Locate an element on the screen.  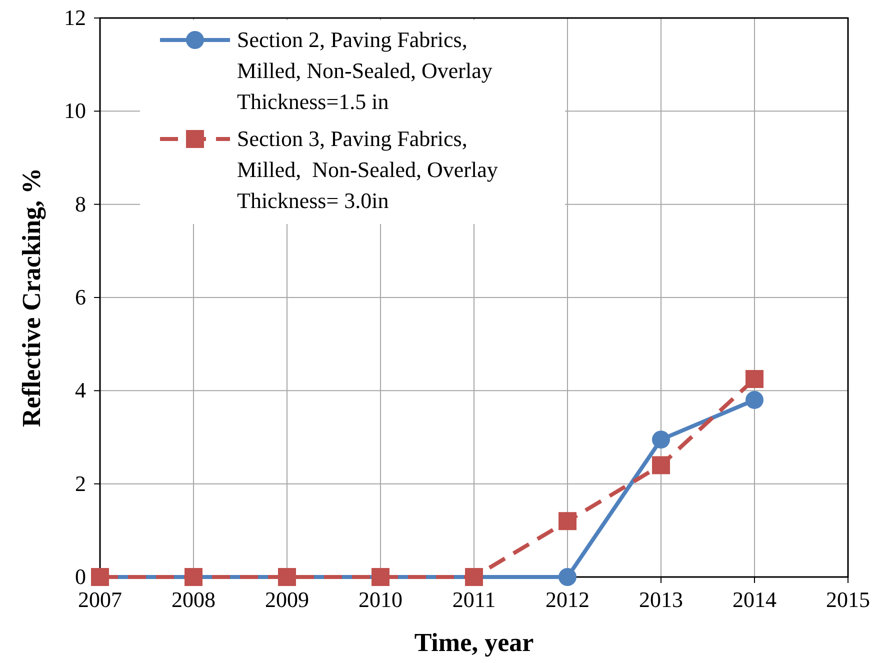
x-tick-label: 2014 is located at coordinates (754, 599).